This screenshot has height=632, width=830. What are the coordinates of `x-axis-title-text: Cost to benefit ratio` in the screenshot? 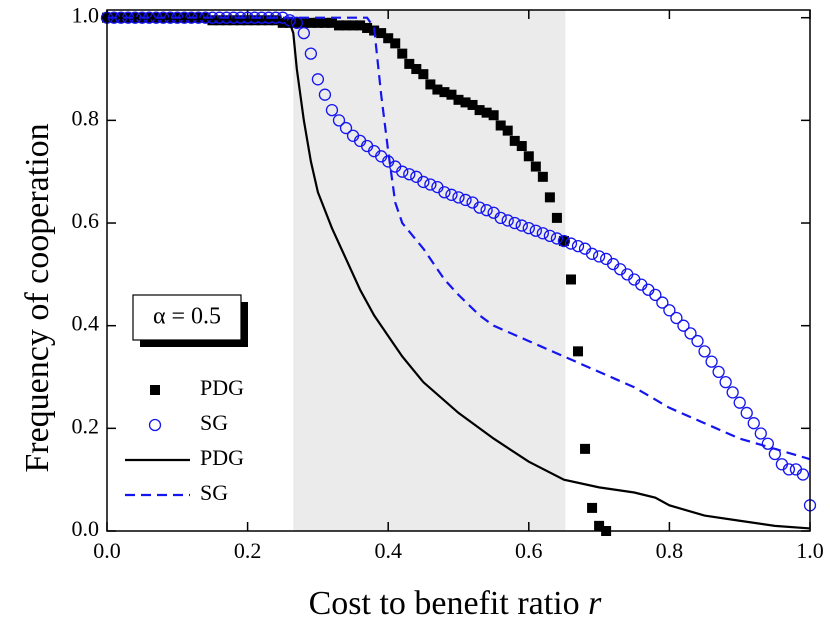 It's located at (444, 603).